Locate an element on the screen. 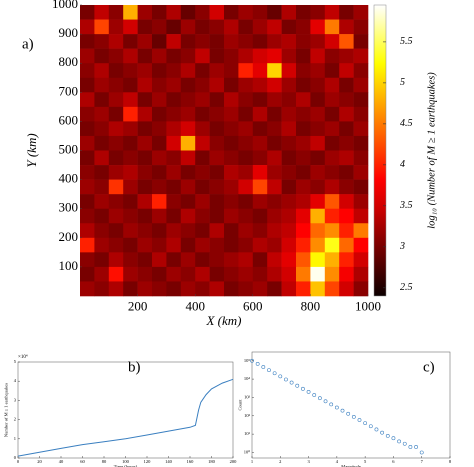 The image size is (474, 467). y-tick-label: 10² is located at coordinates (247, 415).